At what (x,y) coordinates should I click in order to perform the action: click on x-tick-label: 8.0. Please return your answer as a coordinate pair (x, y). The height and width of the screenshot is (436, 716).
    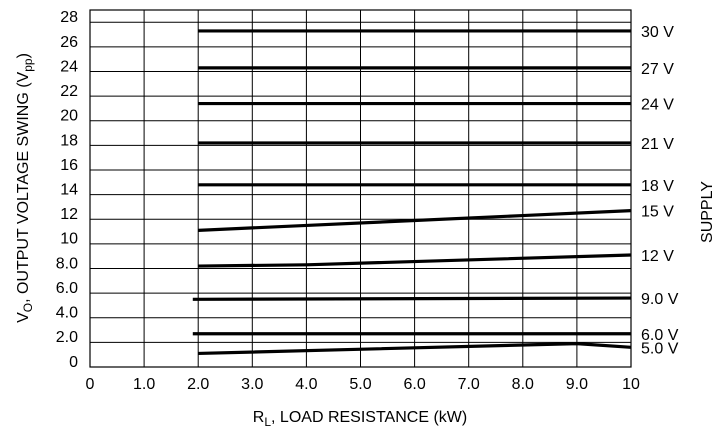
    Looking at the image, I should click on (523, 384).